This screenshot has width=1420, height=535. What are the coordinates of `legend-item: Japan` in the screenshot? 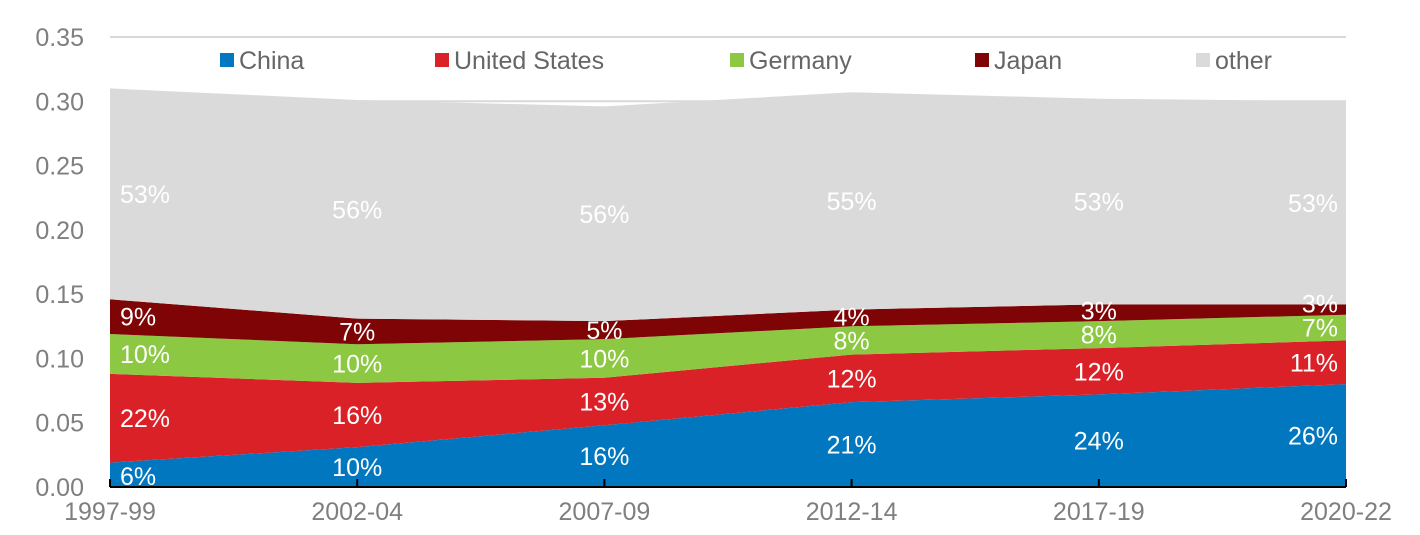 It's located at (1018, 61).